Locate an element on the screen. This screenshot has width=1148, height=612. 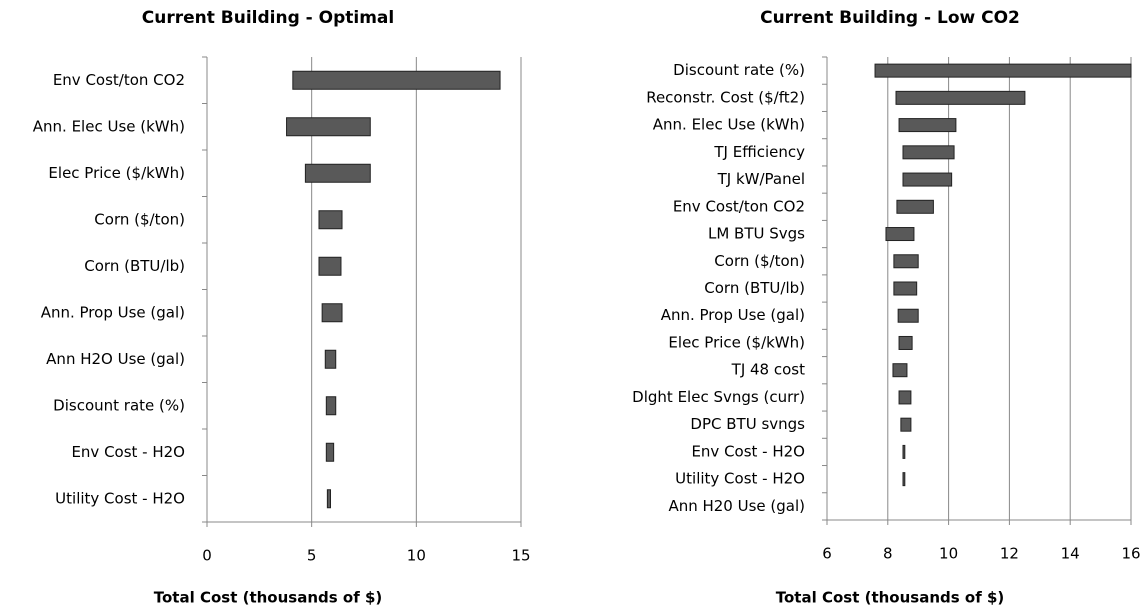
y-tick-label: Dlght Elec Svngs (curr) is located at coordinates (718, 397).